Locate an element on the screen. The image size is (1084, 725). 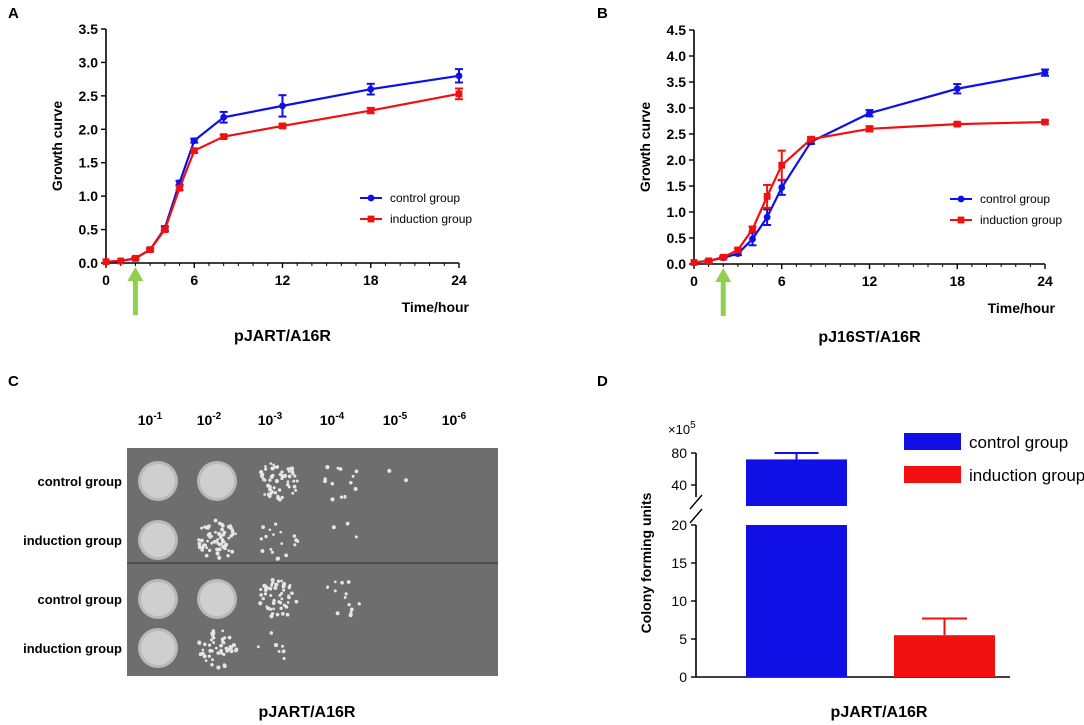
y-tick-label: 15 is located at coordinates (679, 563).